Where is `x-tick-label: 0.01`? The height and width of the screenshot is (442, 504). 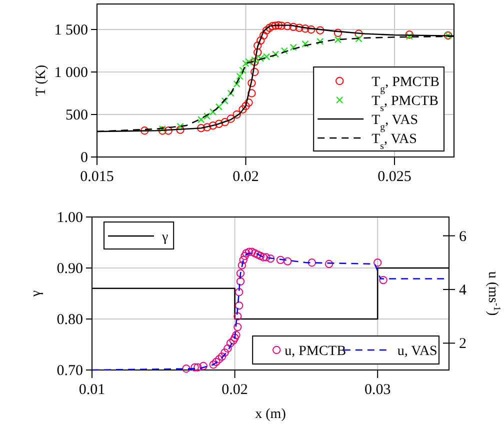
x-tick-label: 0.01 is located at coordinates (92, 390).